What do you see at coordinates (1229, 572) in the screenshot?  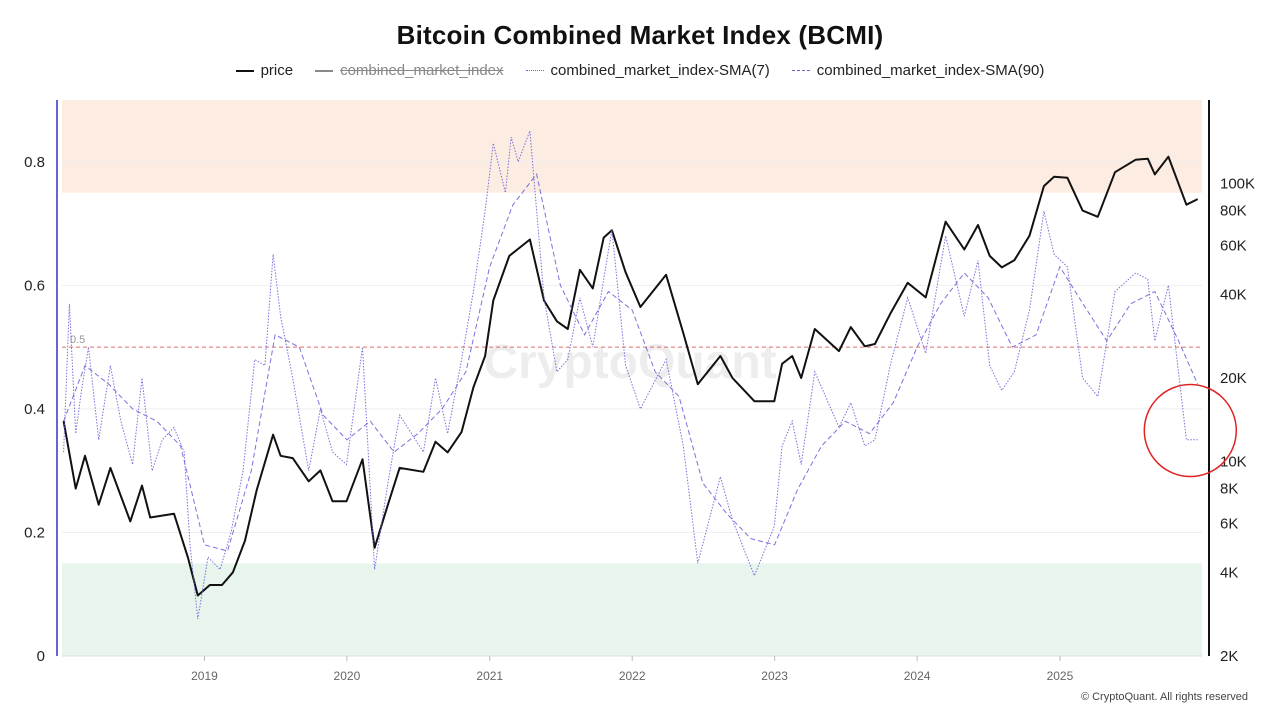 I see `y-right-tick-label: 4K` at bounding box center [1229, 572].